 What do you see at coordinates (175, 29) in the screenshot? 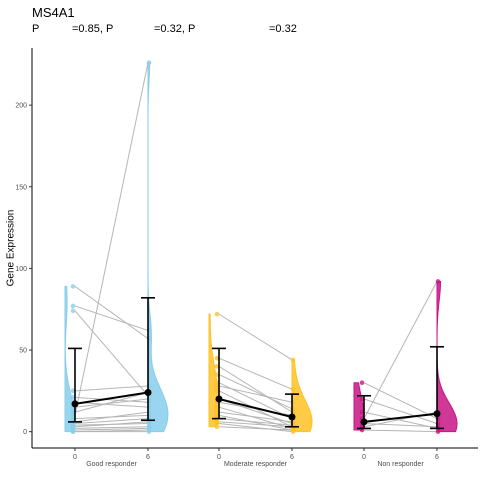
I see `subtitle-part: =0.32, P` at bounding box center [175, 29].